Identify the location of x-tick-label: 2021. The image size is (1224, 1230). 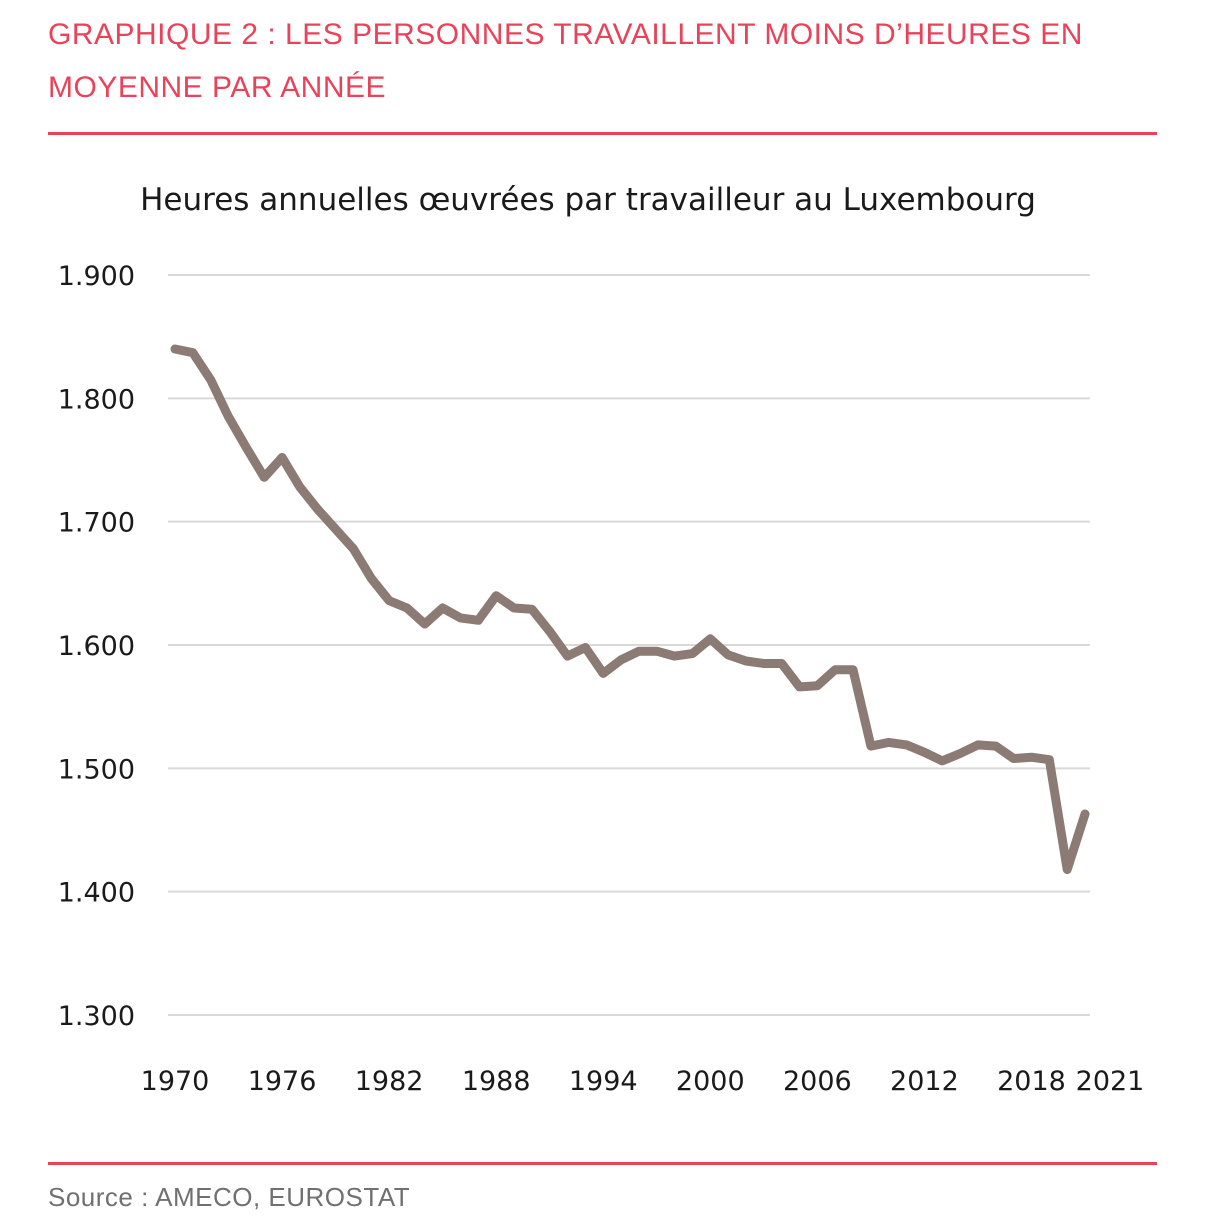
(1110, 1081).